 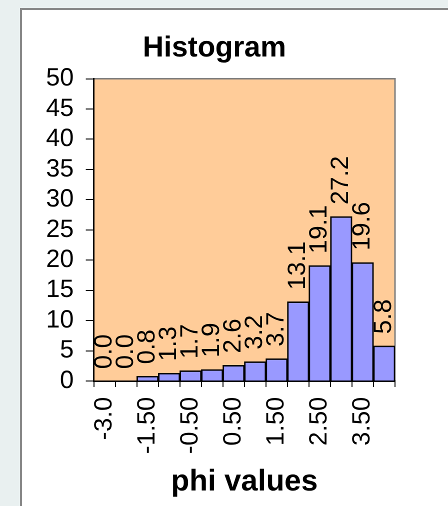 I want to click on y-tick-label: 30, so click(x=60, y=198).